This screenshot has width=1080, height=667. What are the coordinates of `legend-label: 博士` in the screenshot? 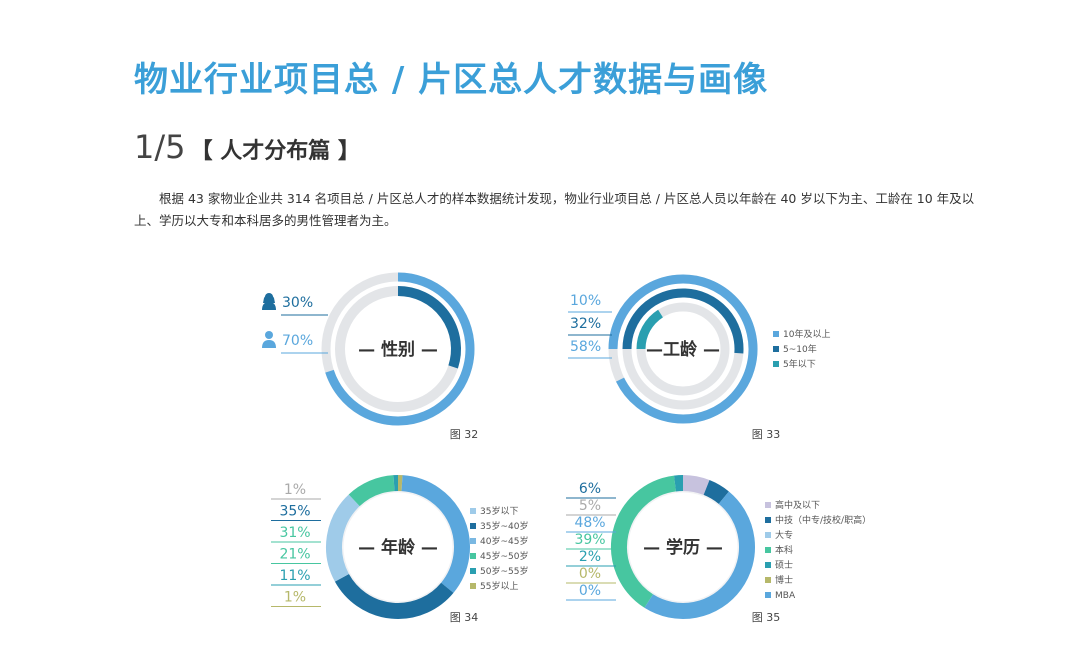 It's located at (784, 580).